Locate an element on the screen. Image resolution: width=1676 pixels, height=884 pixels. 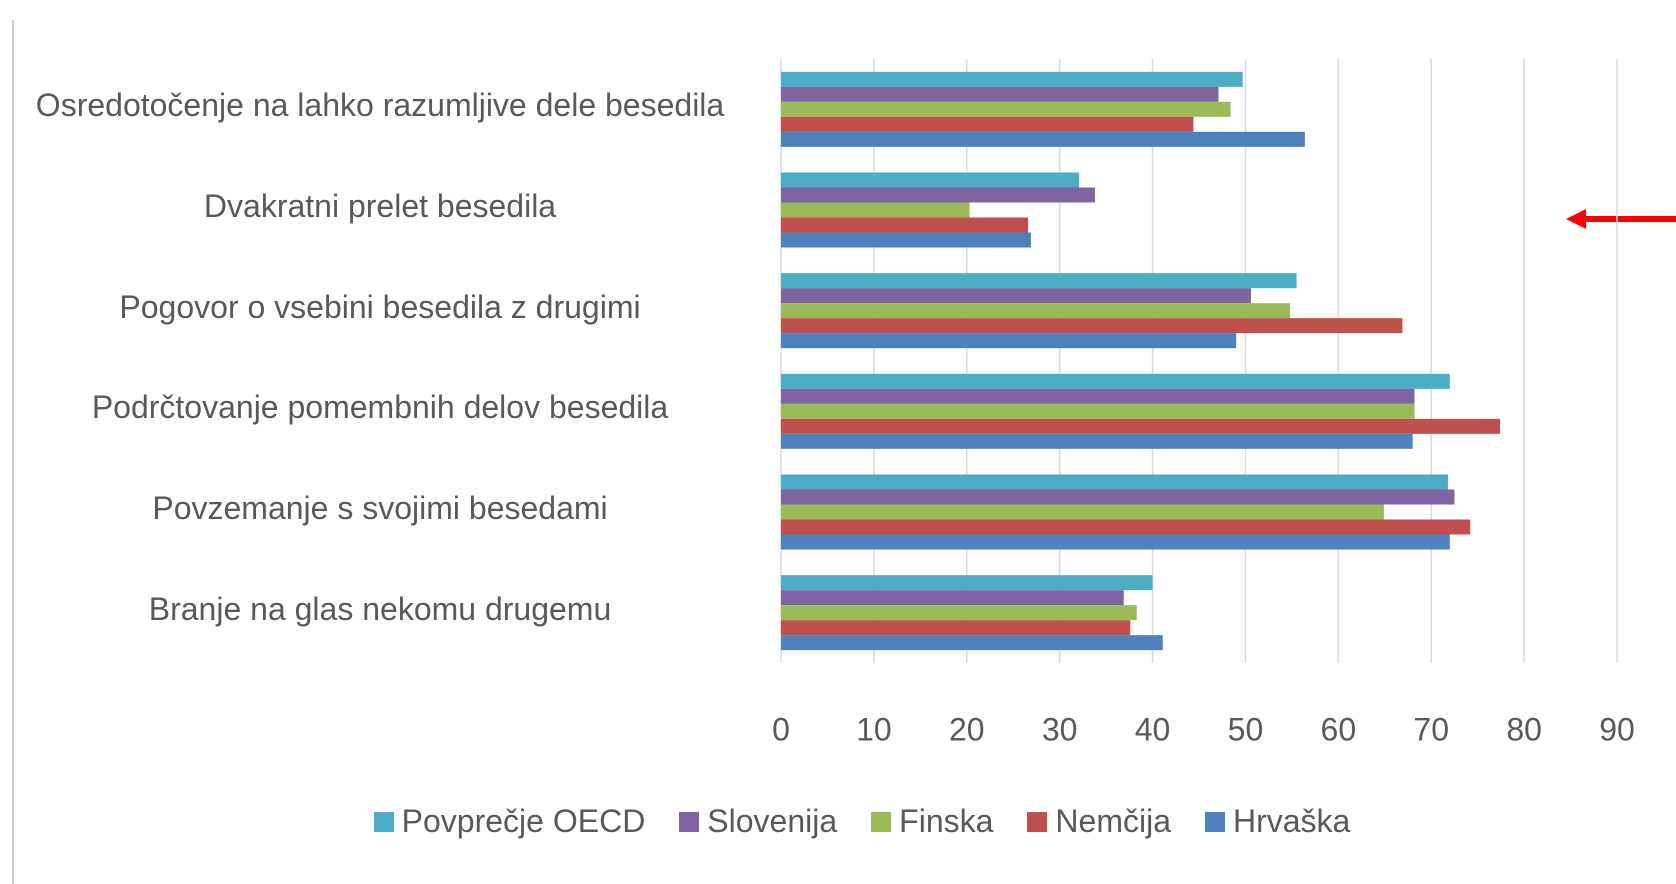
x-tick-label: 60 is located at coordinates (1339, 729).